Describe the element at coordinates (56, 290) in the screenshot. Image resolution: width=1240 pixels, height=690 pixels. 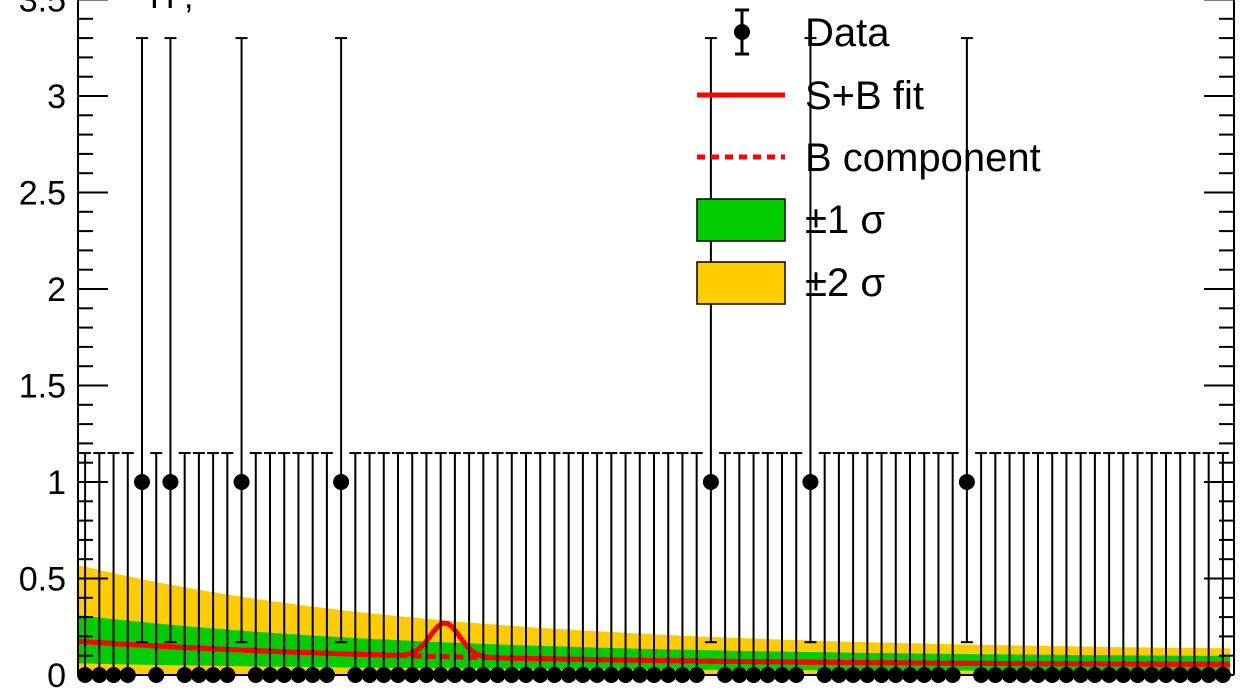
I see `y-tick-label: 2` at that location.